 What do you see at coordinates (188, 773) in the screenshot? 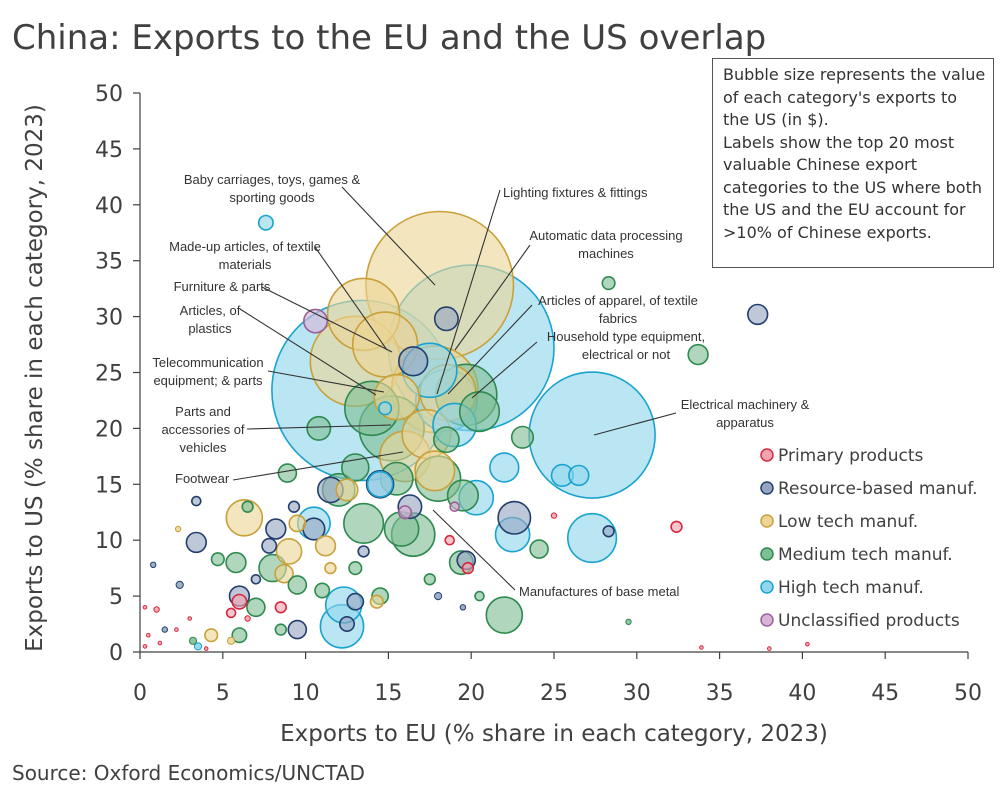
I see `source-note: Source: Oxford Economics/UNCTAD` at bounding box center [188, 773].